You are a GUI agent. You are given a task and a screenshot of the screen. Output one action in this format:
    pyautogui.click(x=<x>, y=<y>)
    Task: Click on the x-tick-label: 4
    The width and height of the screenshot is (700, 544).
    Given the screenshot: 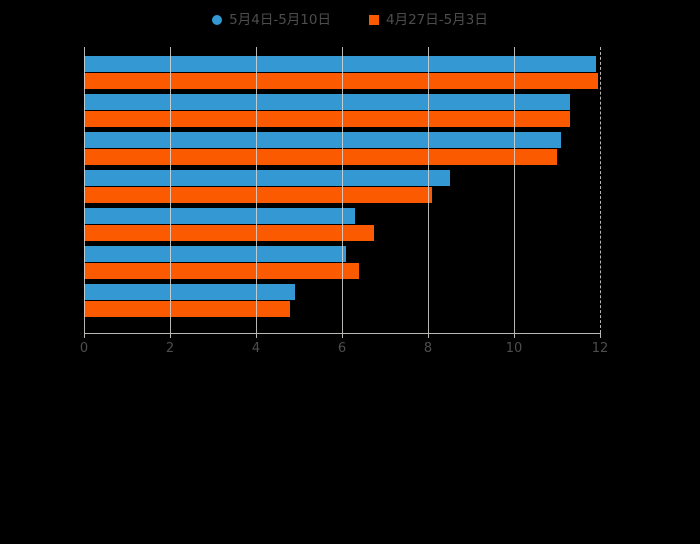 What is the action you would take?
    pyautogui.click(x=256, y=348)
    